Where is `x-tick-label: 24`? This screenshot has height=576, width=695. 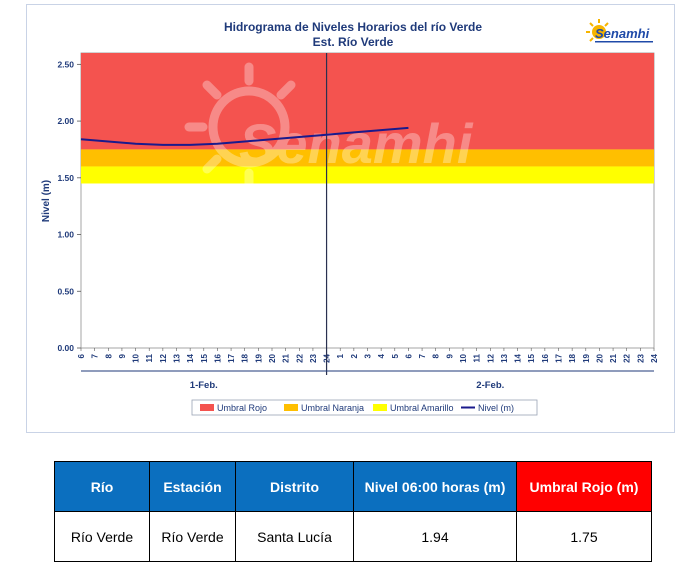
x-tick-label: 24 is located at coordinates (654, 357).